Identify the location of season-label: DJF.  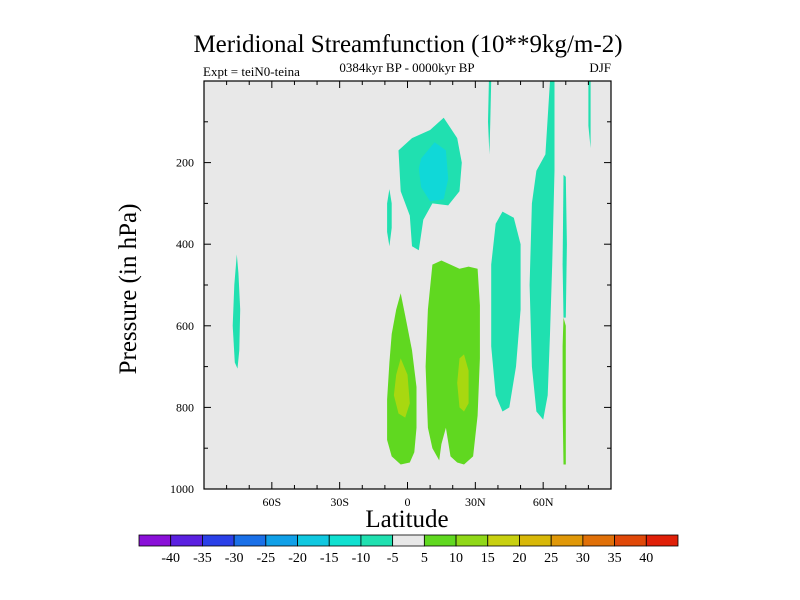
(600, 67).